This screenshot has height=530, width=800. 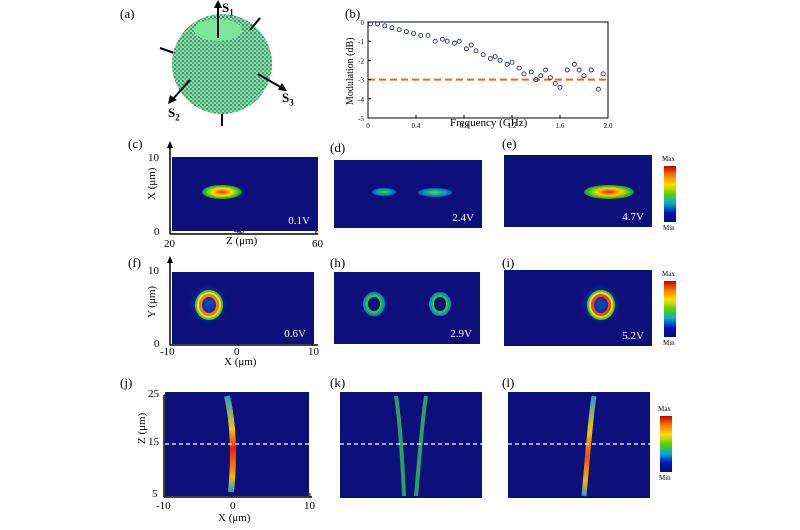 I want to click on colorbar-row1, so click(x=670, y=194).